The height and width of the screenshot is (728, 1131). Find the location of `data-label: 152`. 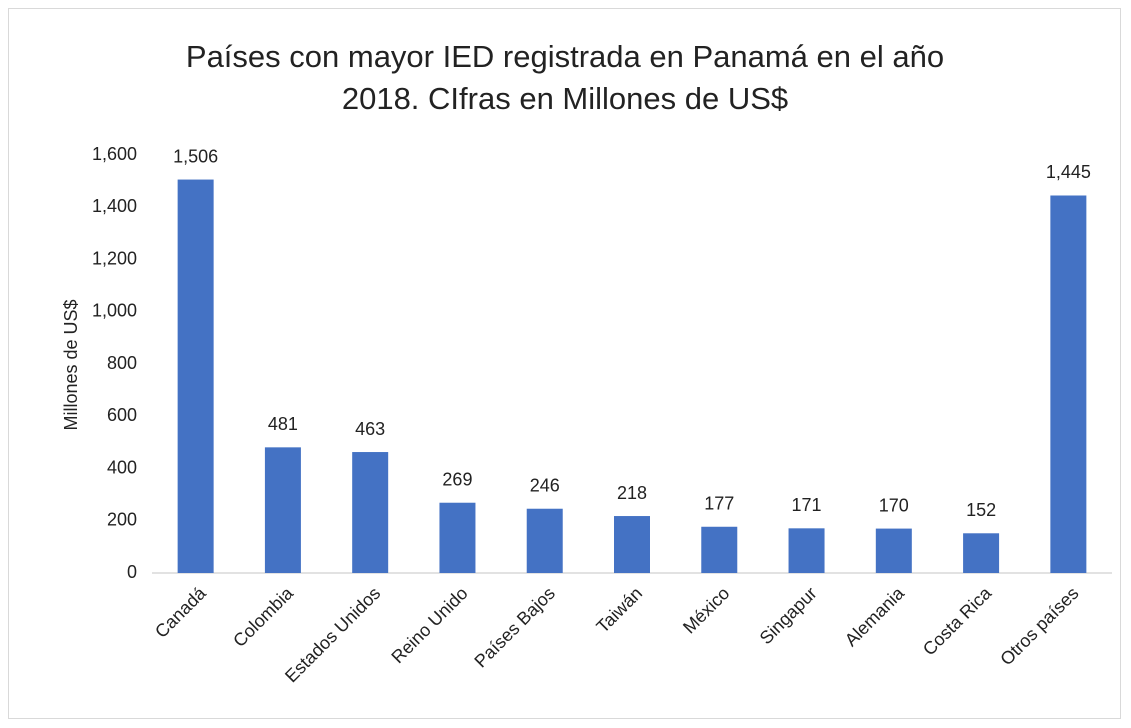

data-label: 152 is located at coordinates (981, 510).